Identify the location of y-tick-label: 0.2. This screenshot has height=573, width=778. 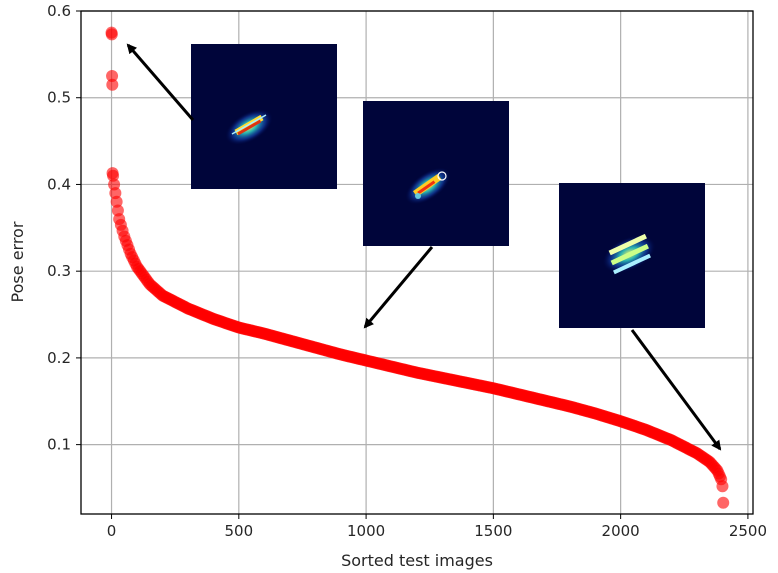
(59, 358).